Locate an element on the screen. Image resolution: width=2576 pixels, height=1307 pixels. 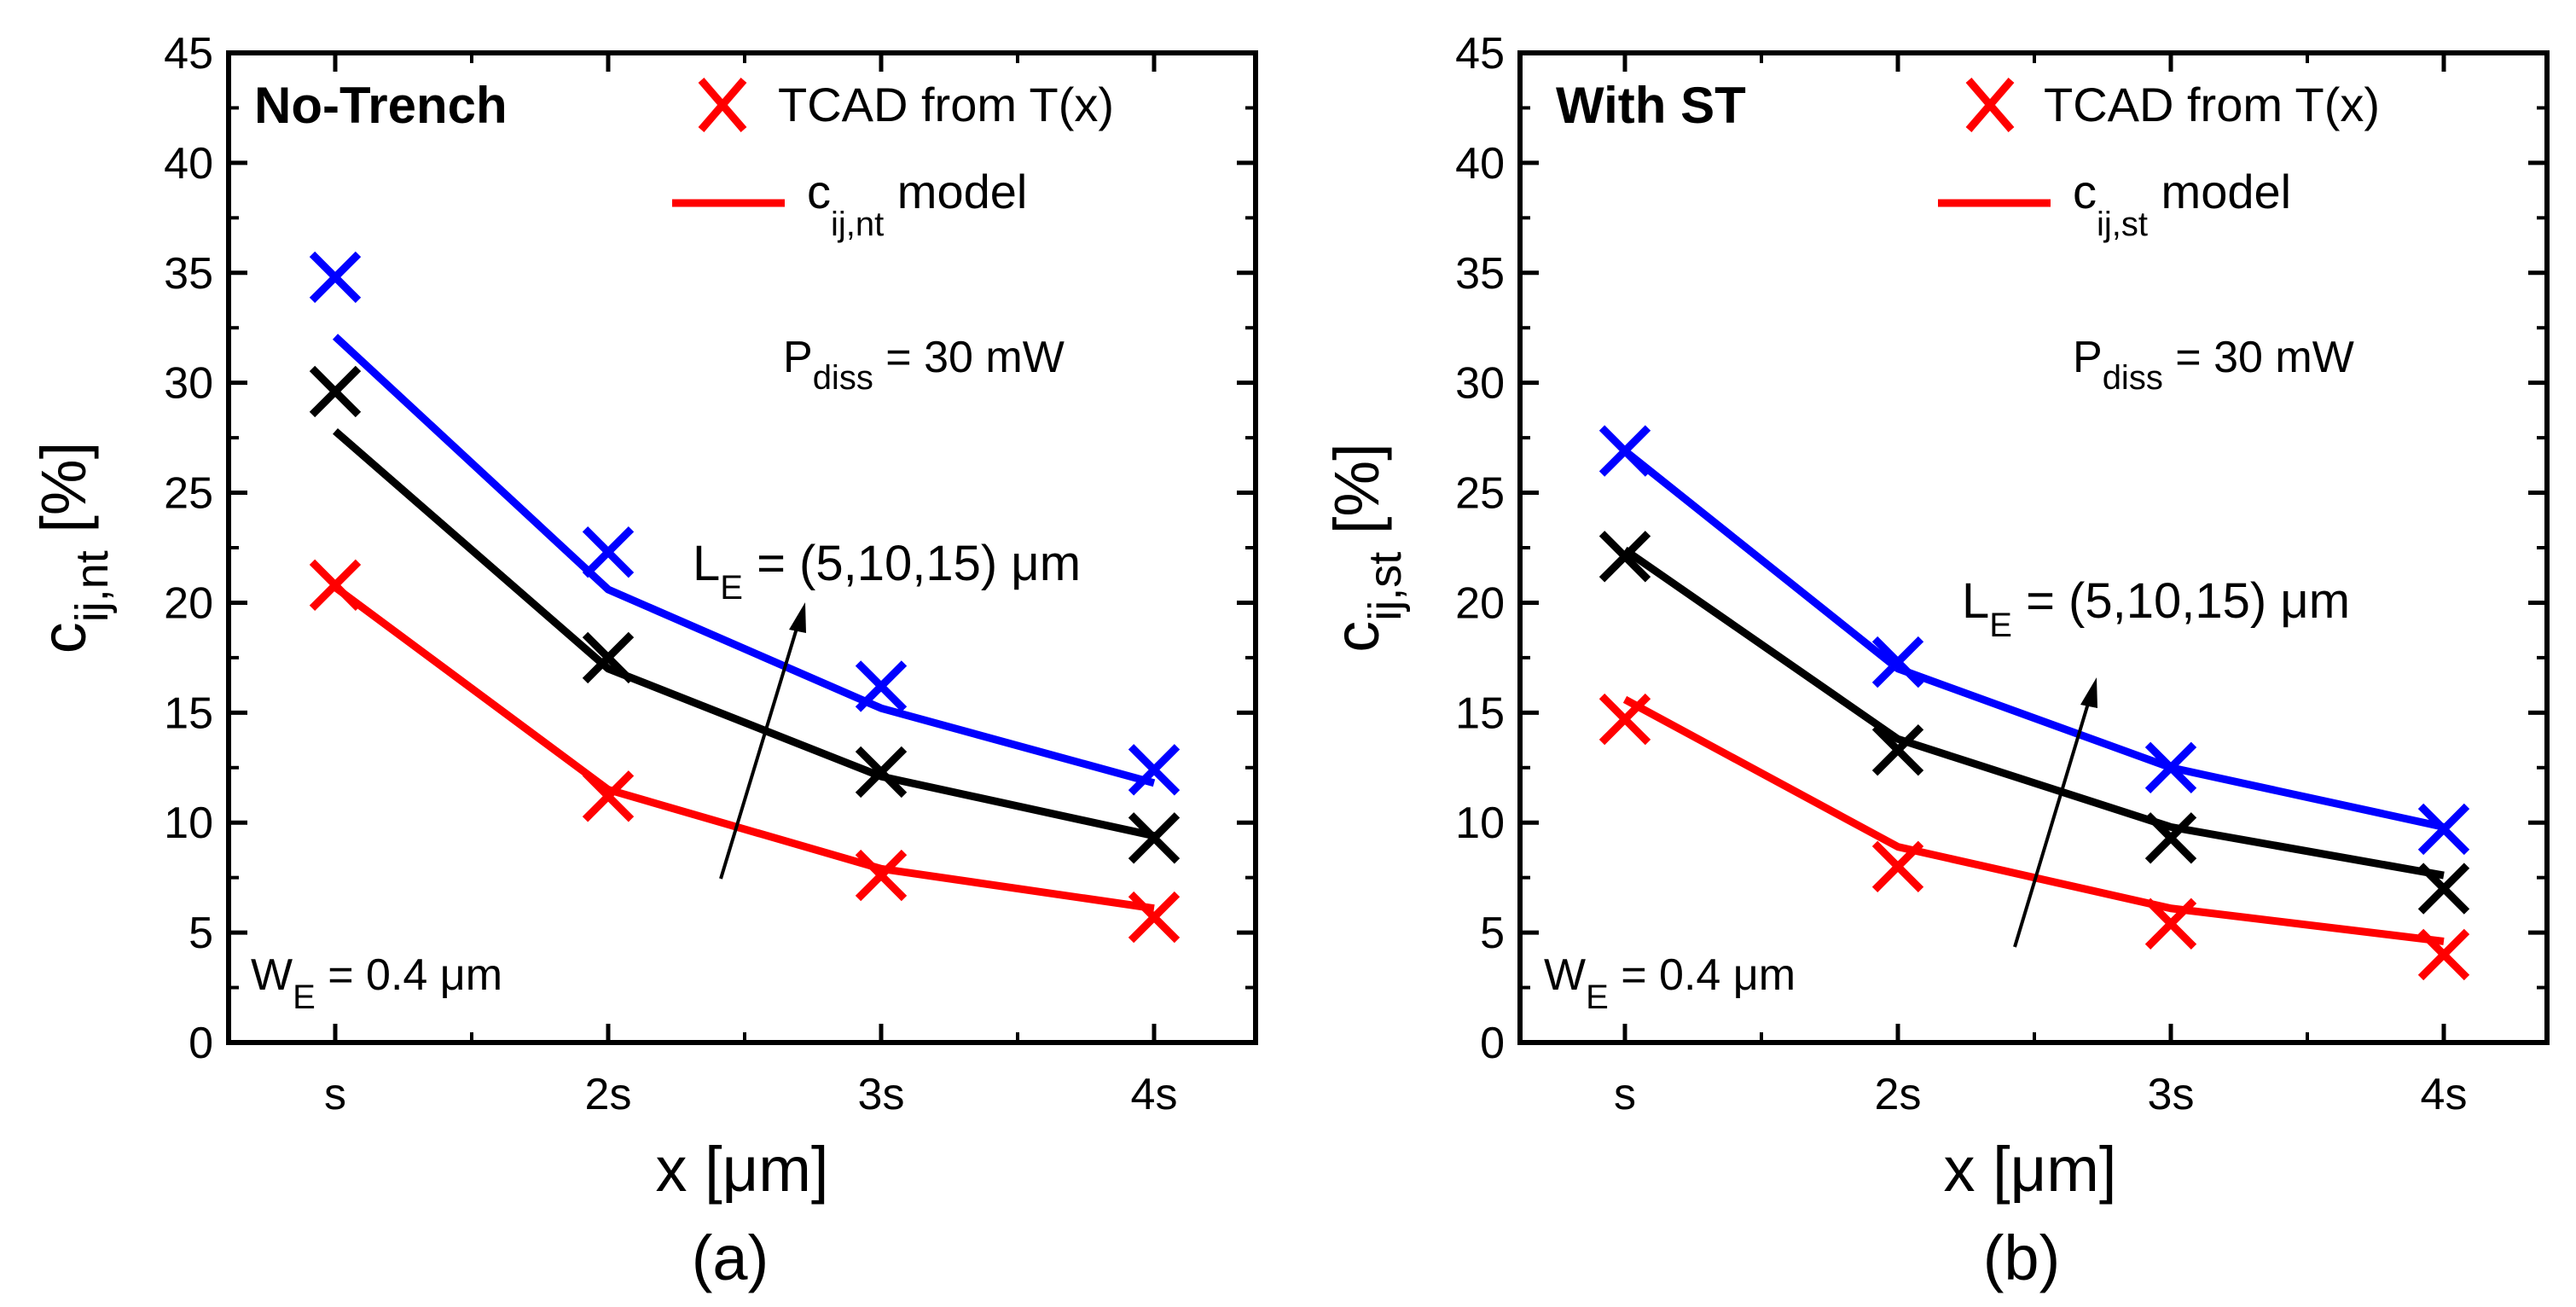
y-axis-label: cij,st [%] is located at coordinates (1366, 547).